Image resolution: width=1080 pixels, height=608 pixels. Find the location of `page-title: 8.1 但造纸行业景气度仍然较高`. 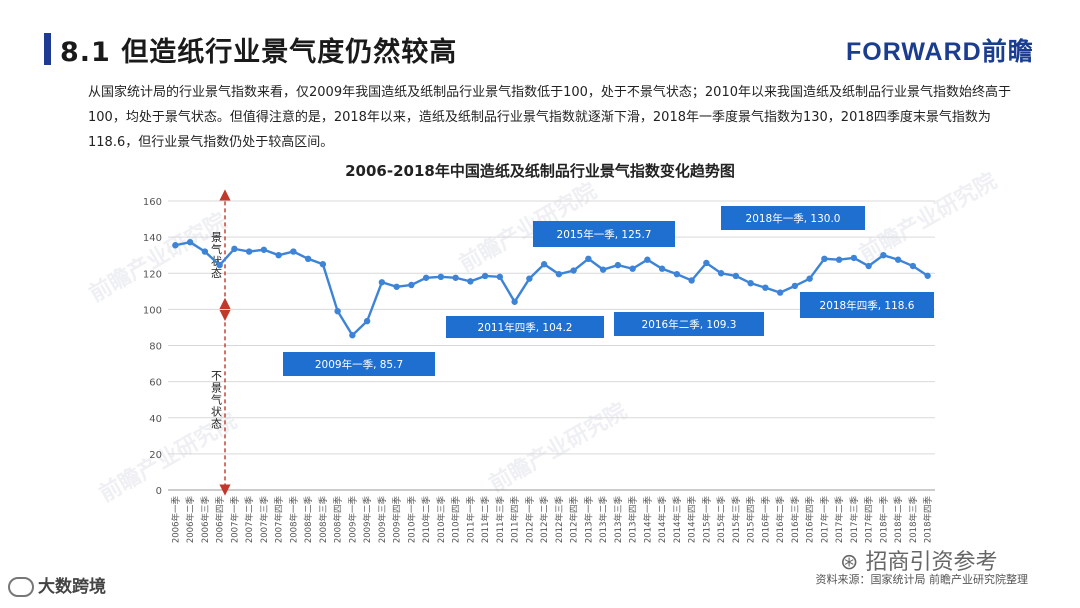

page-title: 8.1 但造纸行业景气度仍然较高 is located at coordinates (259, 52).